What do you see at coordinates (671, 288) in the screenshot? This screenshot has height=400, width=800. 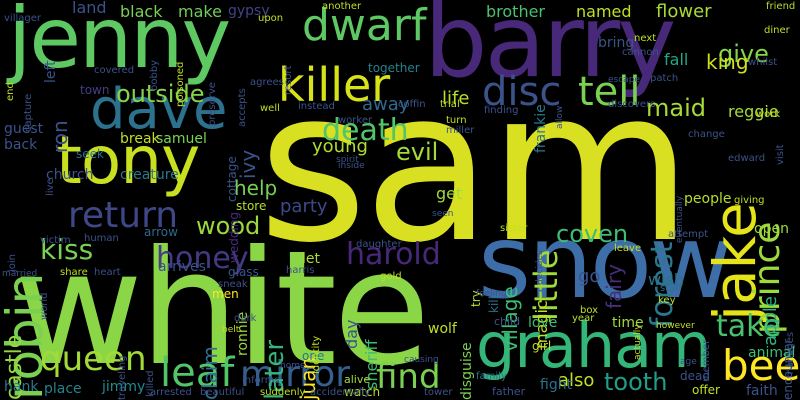 I see `word-staff: staff` at bounding box center [671, 288].